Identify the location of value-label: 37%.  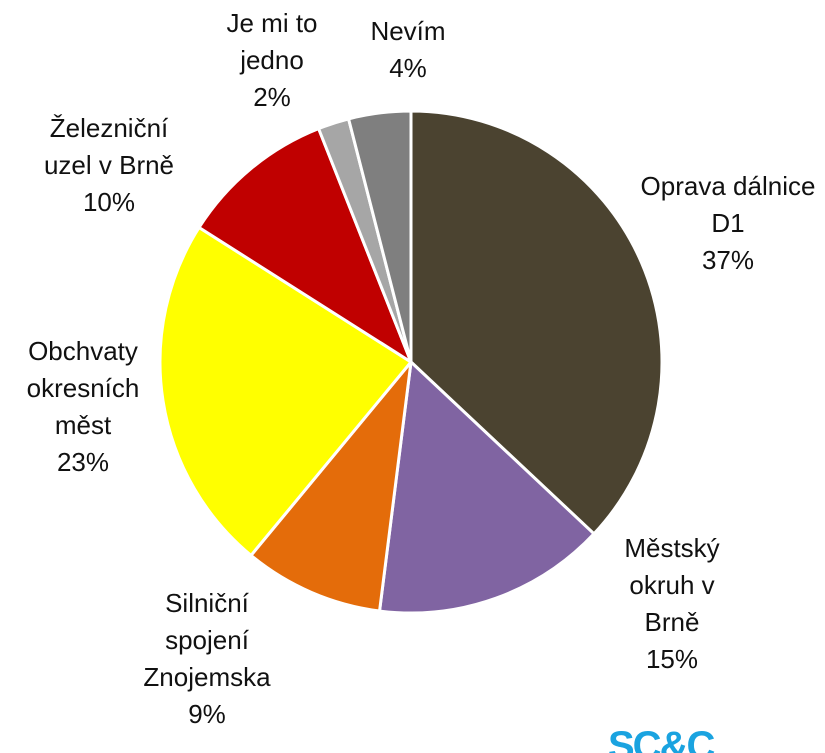
(728, 260).